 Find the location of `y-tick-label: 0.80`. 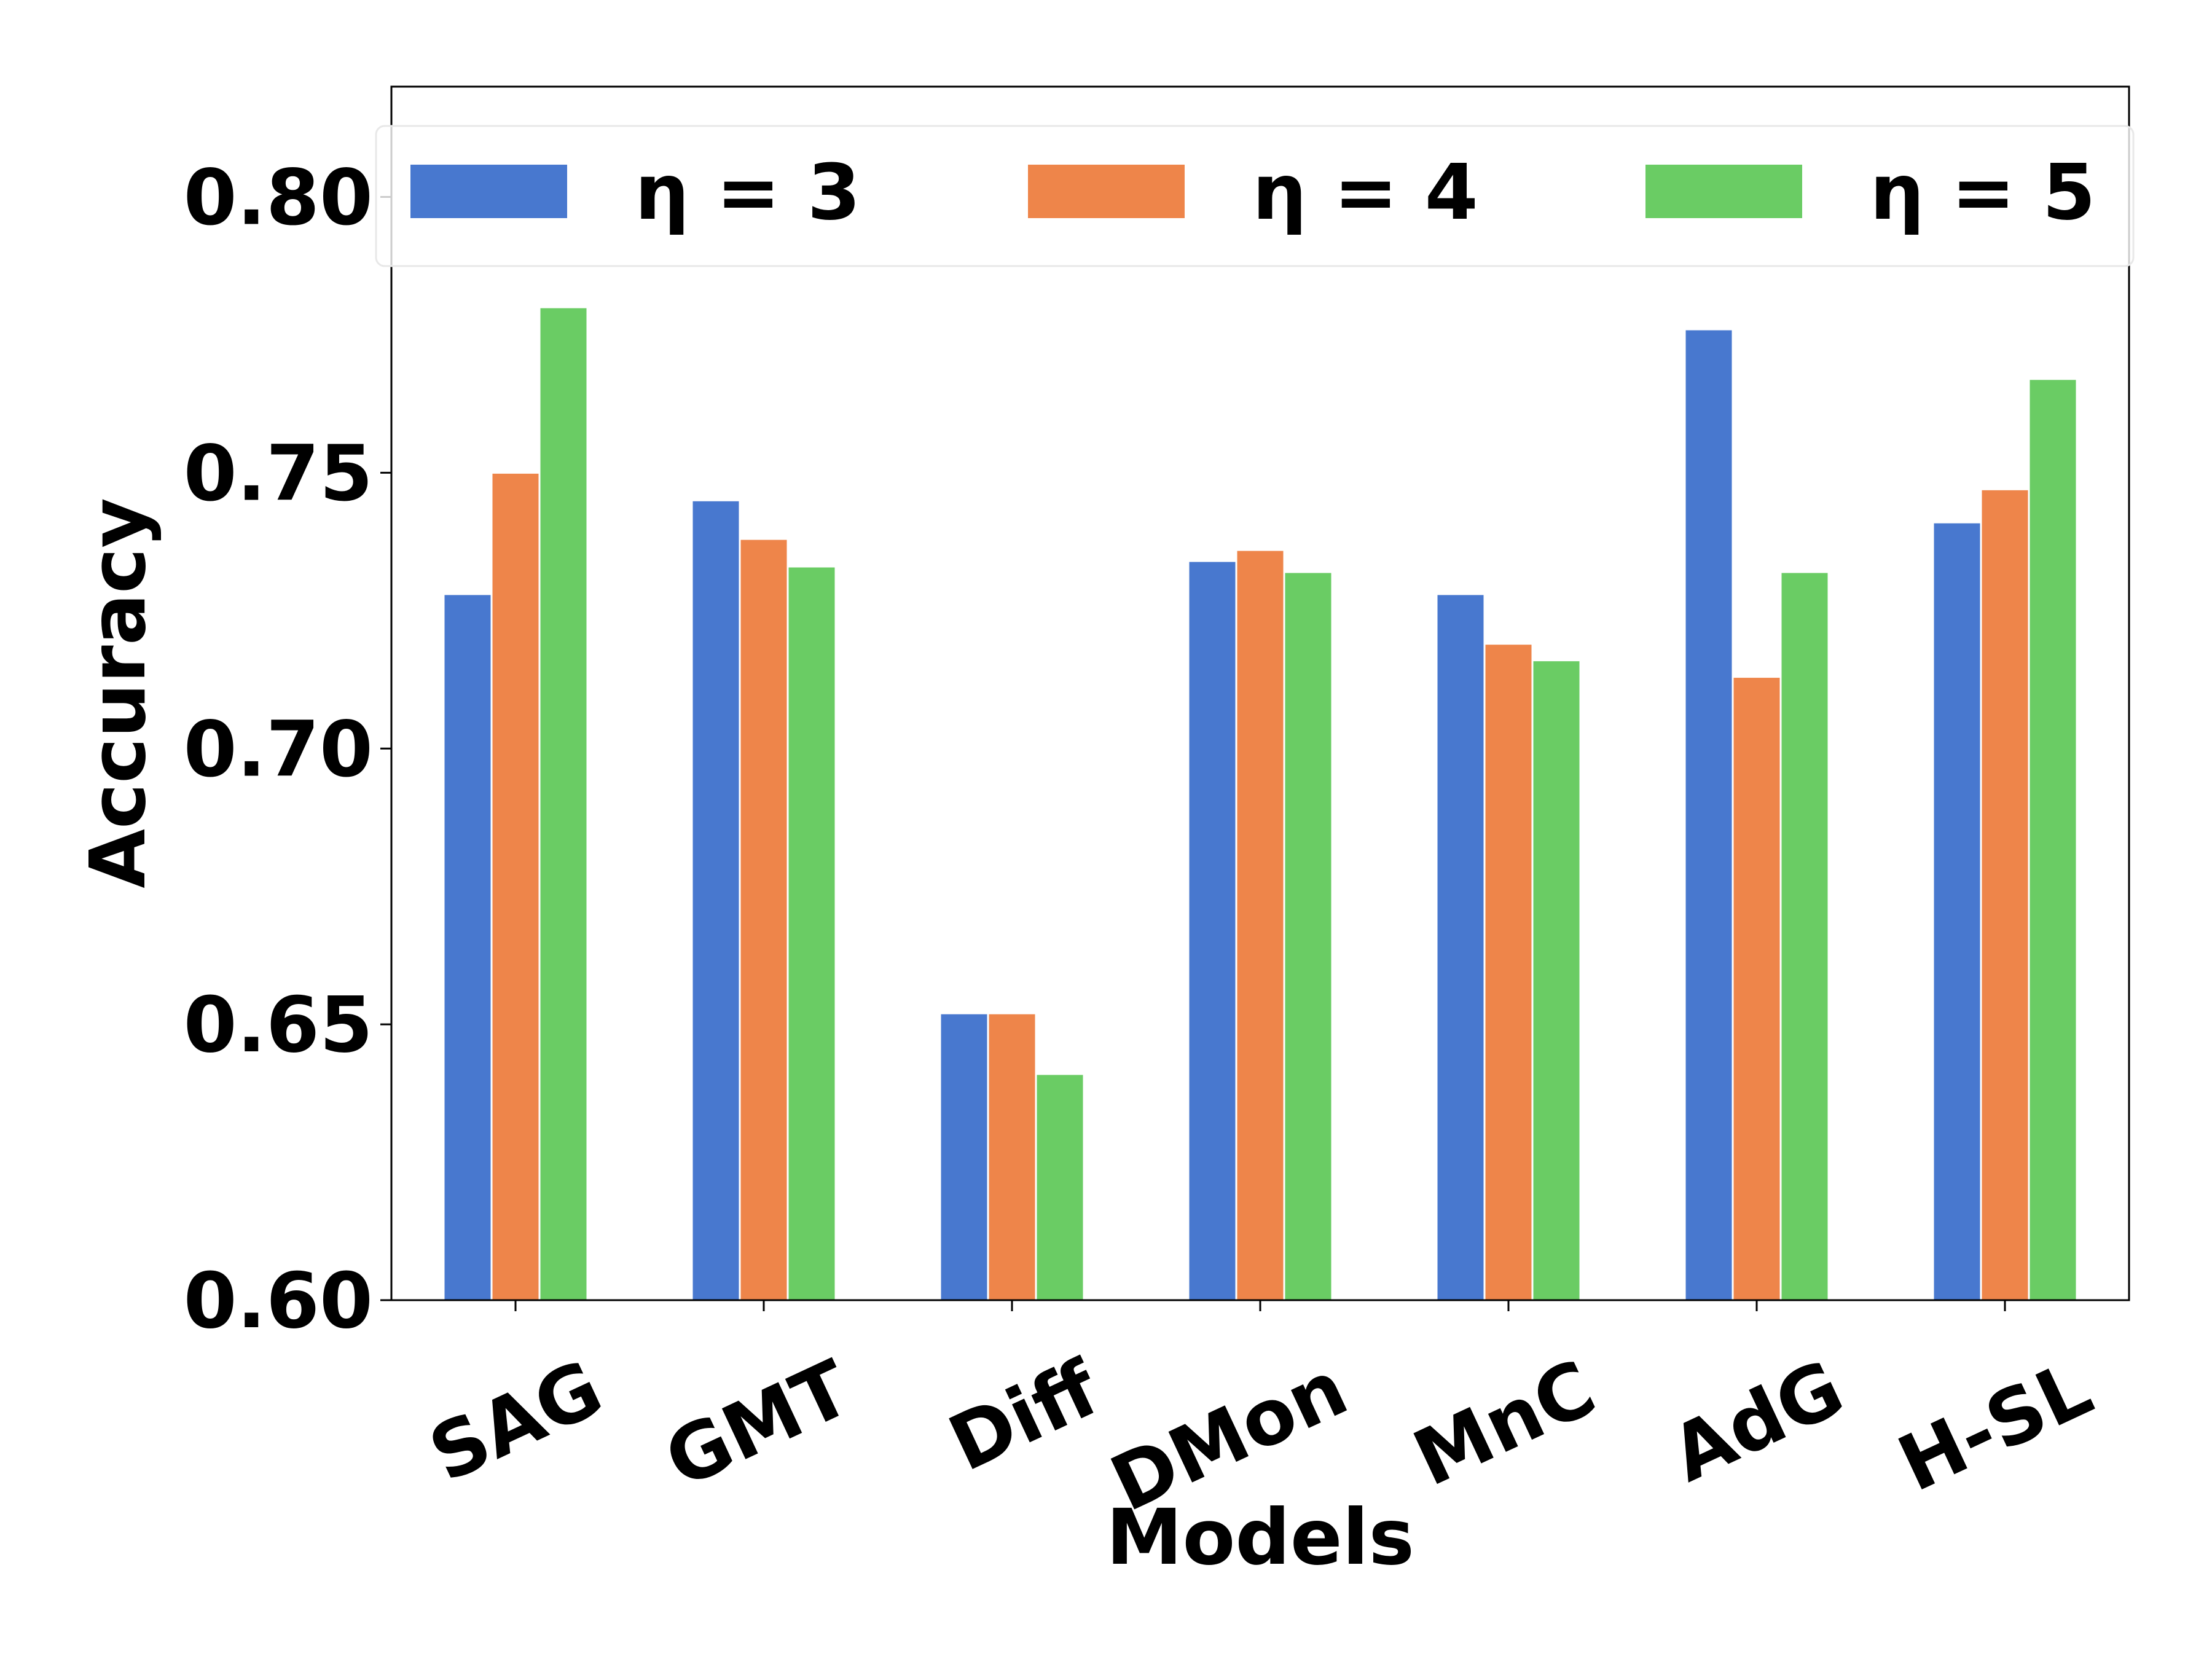

y-tick-label: 0.80 is located at coordinates (278, 198).